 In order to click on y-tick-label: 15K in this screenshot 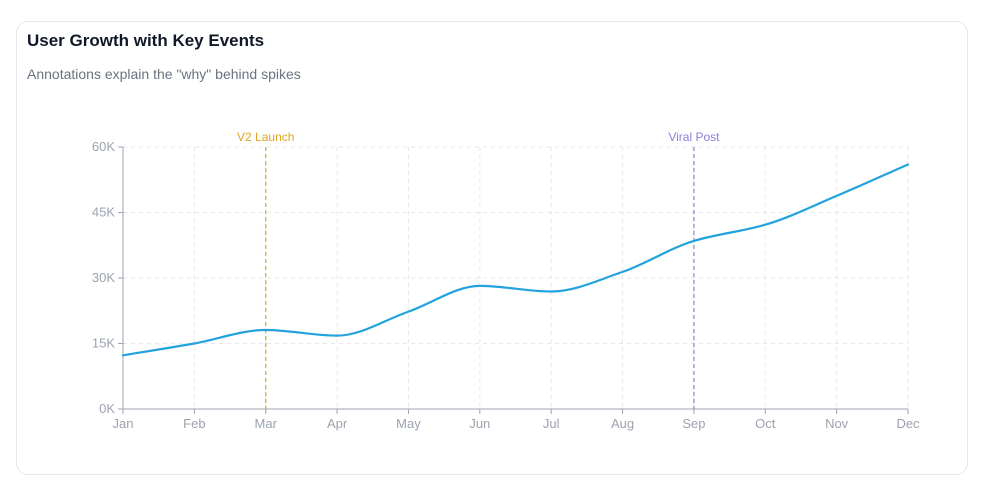, I will do `click(103, 343)`.